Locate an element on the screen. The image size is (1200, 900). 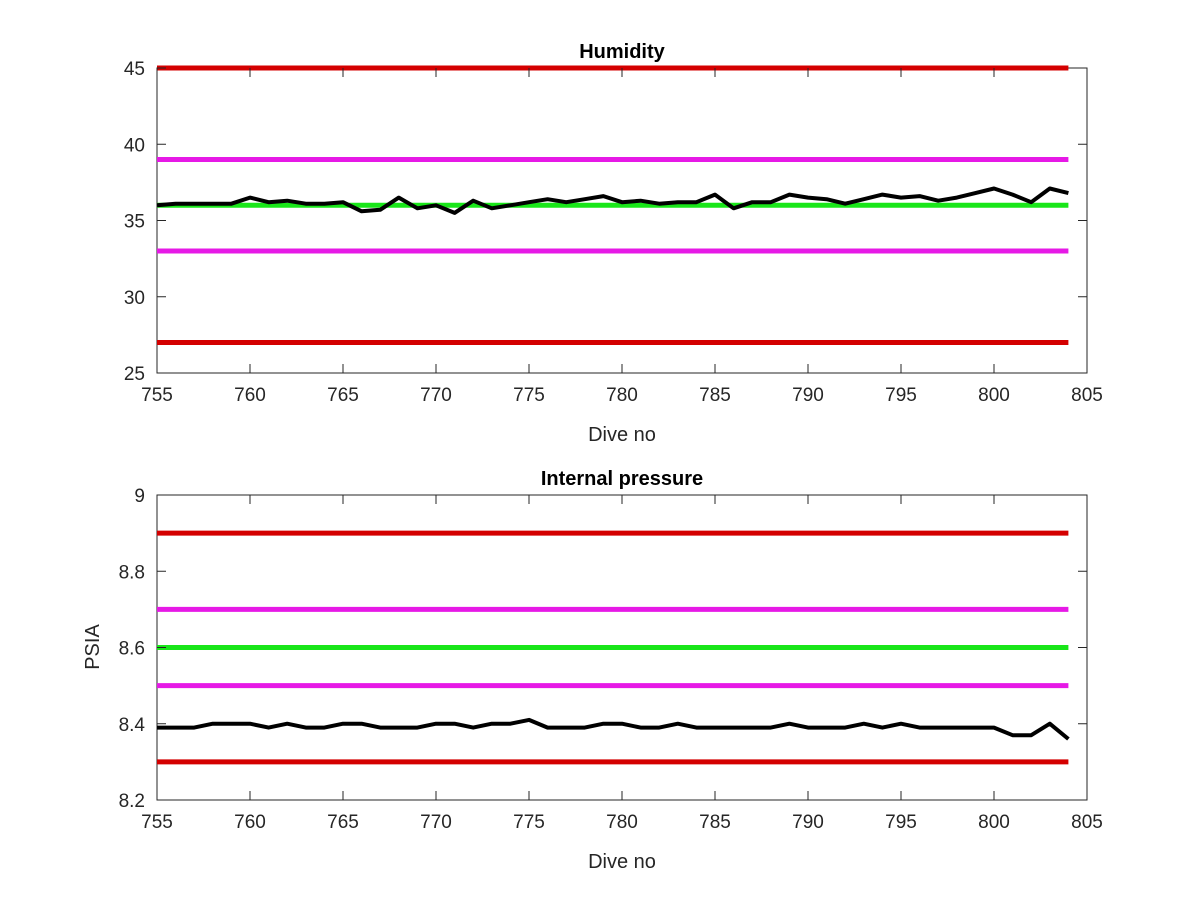
pressure-title: Internal pressure is located at coordinates (622, 479).